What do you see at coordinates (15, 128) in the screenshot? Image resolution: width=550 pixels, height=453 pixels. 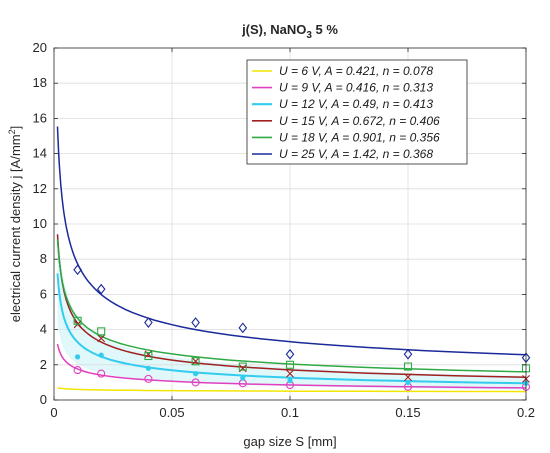 I see `y-axis-label-end: ]` at bounding box center [15, 128].